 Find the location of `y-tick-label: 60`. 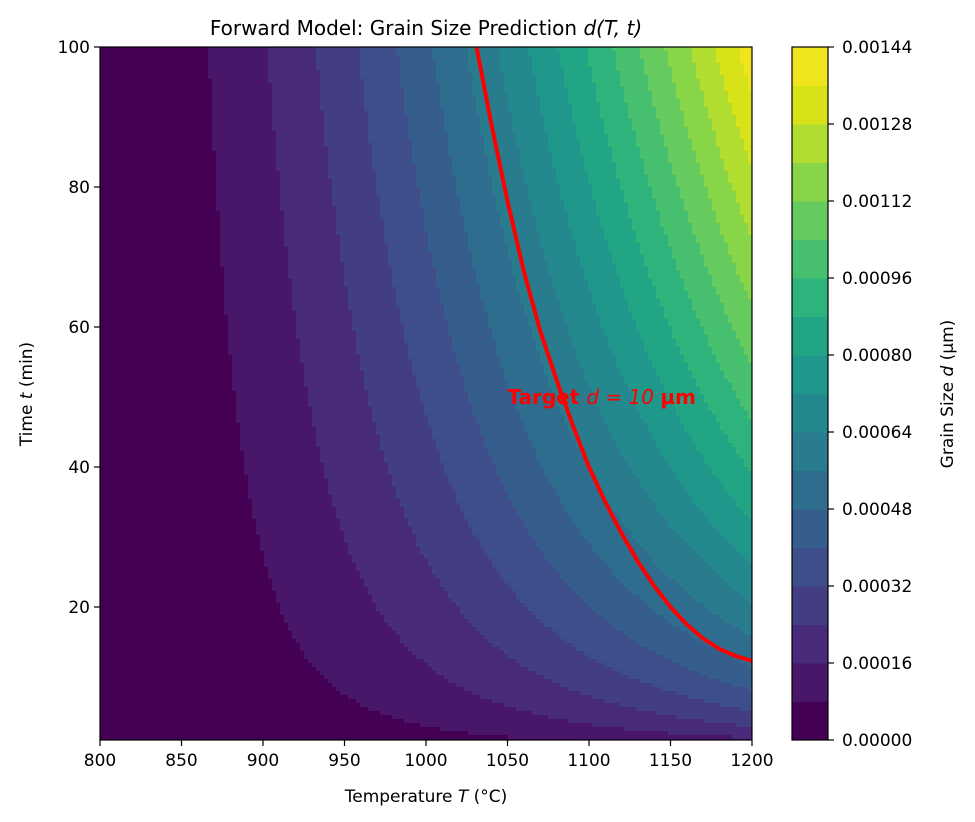

y-tick-label: 60 is located at coordinates (79, 328).